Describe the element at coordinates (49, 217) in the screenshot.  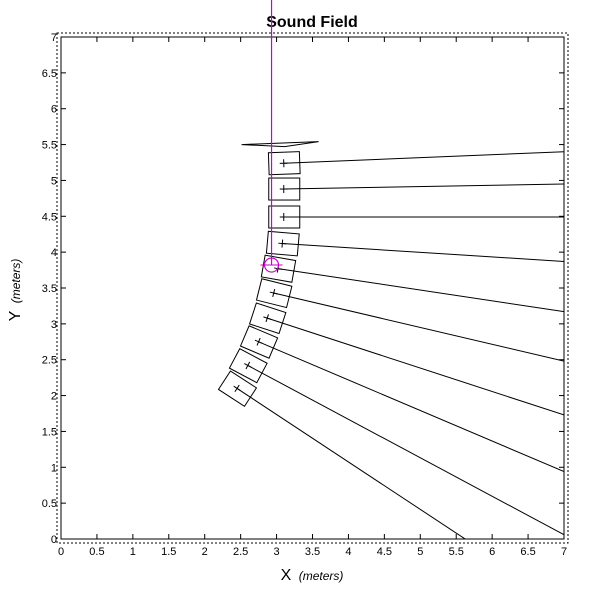
I see `y-tick-label: 4.5` at that location.